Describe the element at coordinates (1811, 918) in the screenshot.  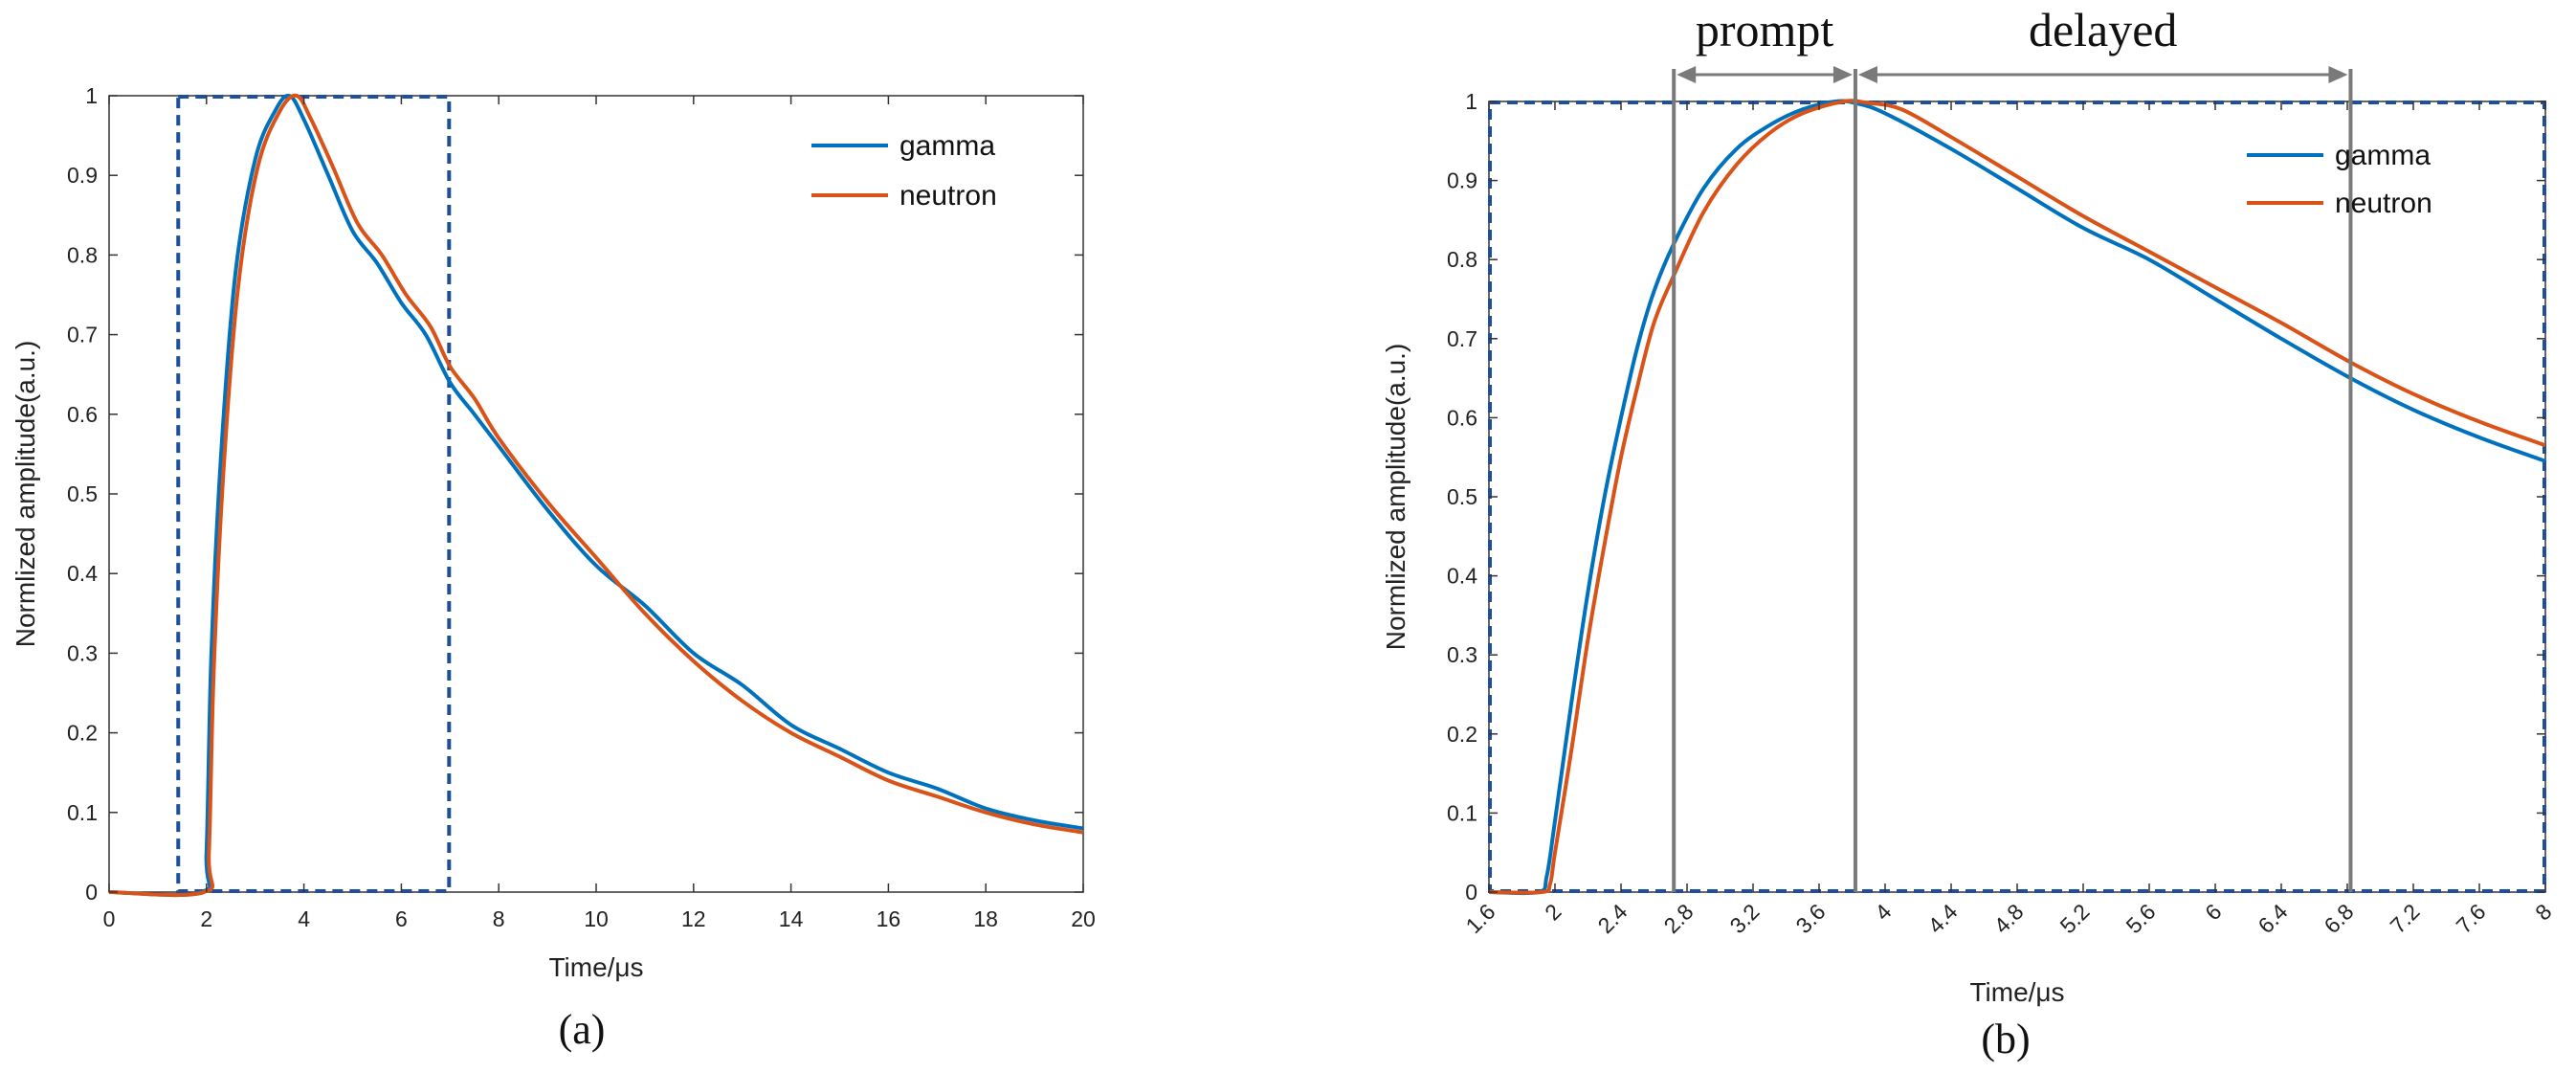
I see `x-tick-label: 3.6` at that location.